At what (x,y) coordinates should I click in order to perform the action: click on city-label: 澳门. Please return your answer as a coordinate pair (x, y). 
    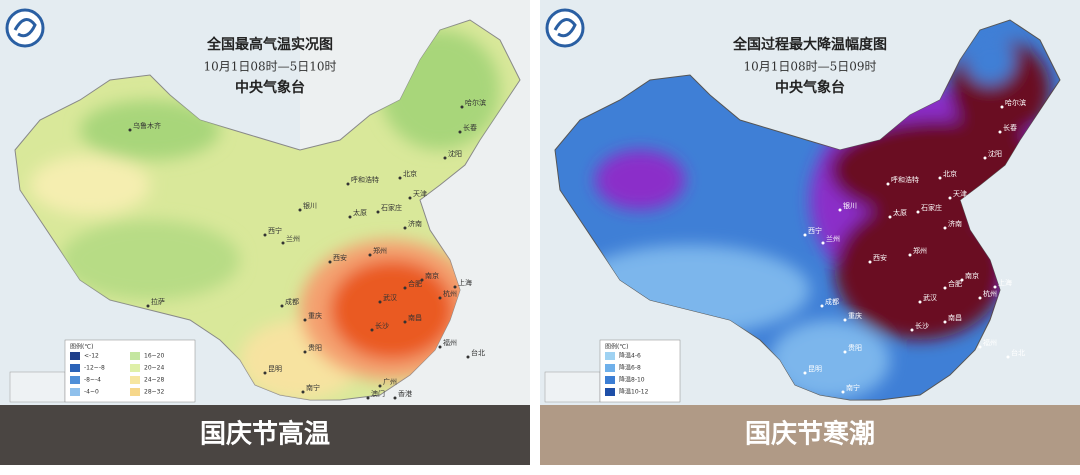
    Looking at the image, I should click on (378, 393).